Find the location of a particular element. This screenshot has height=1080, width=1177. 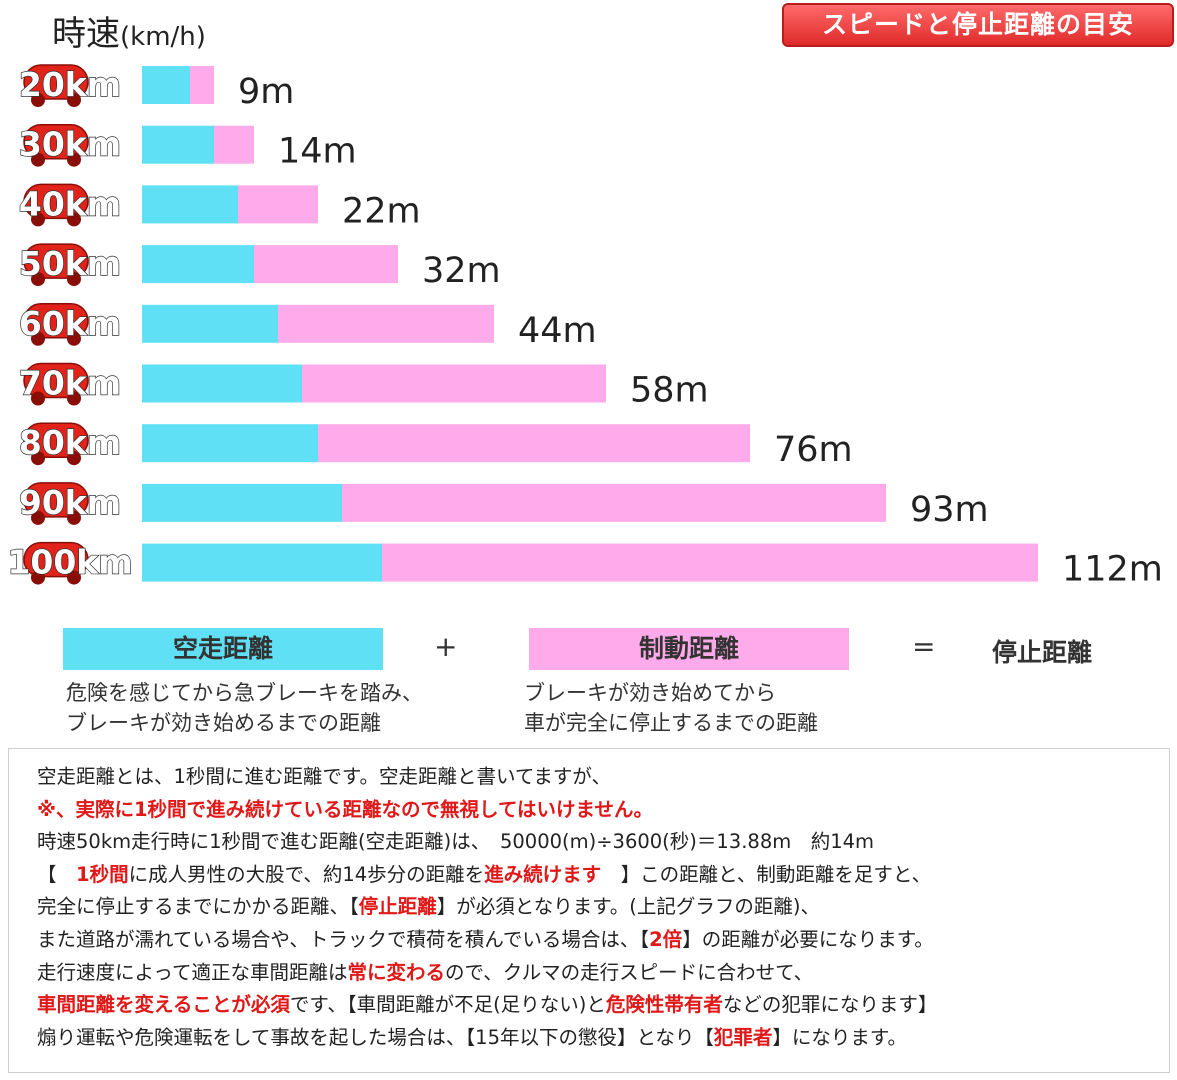

stopping-distance-label: 58m is located at coordinates (669, 391).